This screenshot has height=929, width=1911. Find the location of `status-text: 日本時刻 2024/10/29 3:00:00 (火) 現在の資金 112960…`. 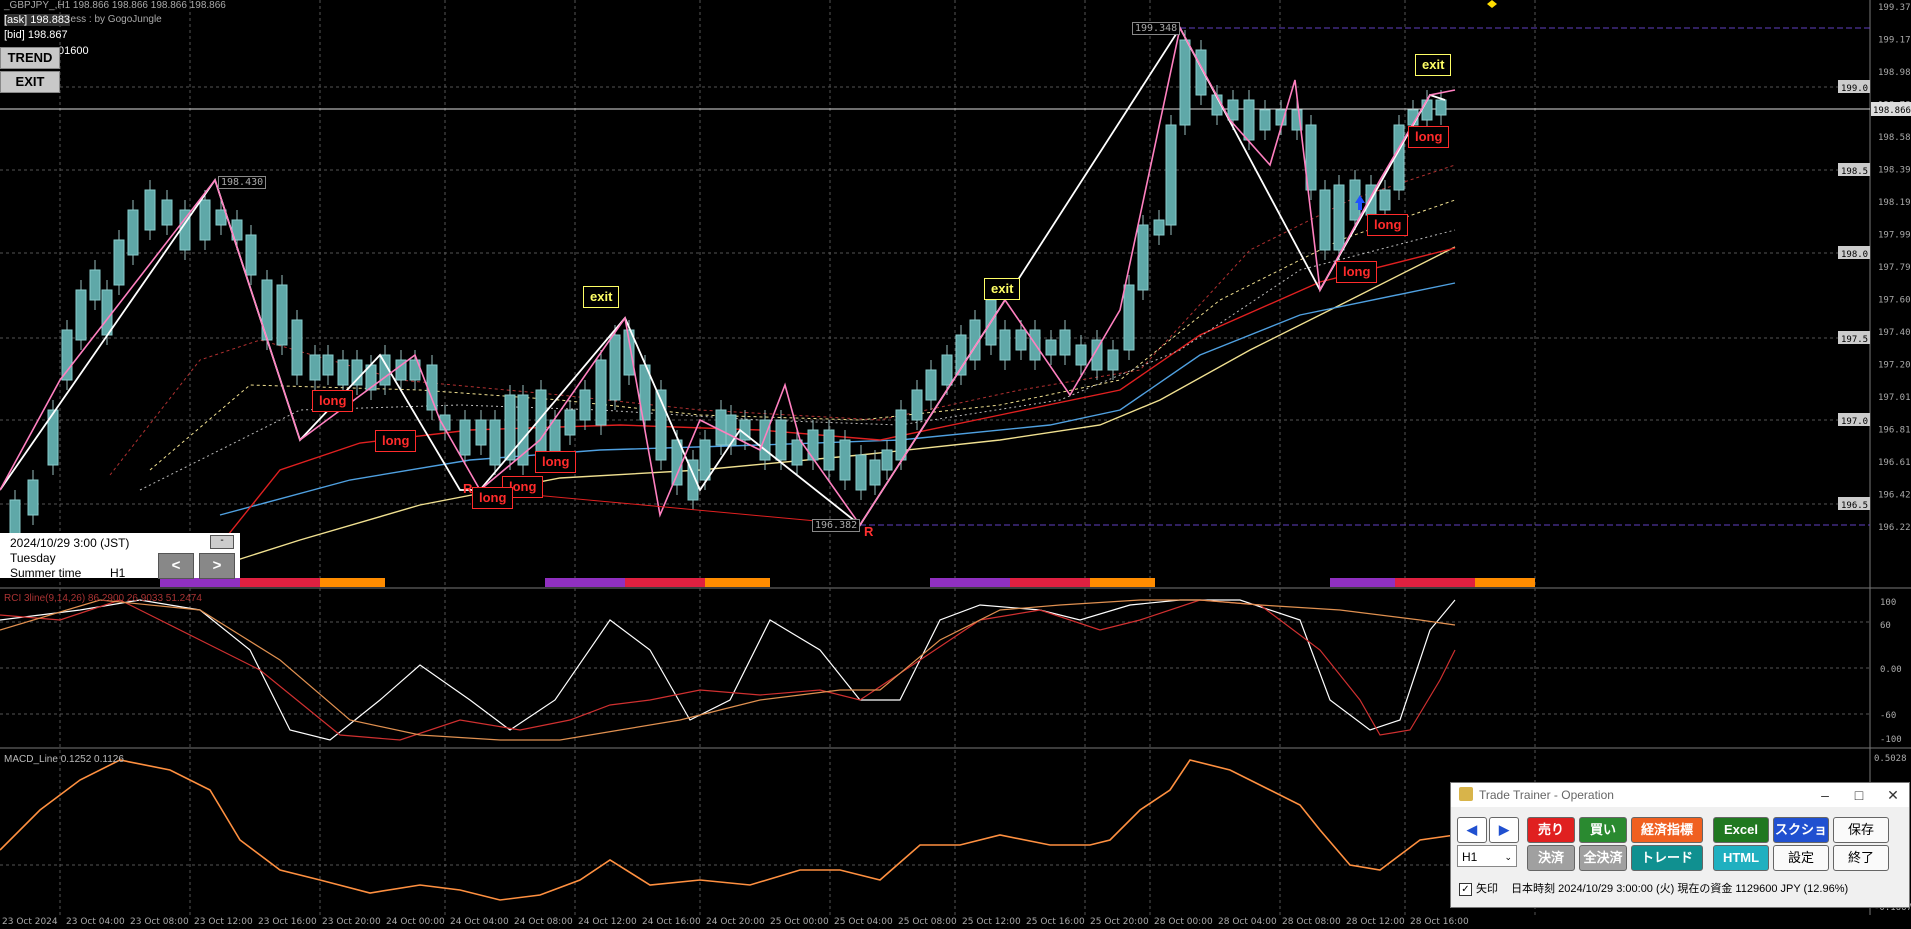

status-text: 日本時刻 2024/10/29 3:00:00 (火) 現在の資金 112960… is located at coordinates (1680, 889).